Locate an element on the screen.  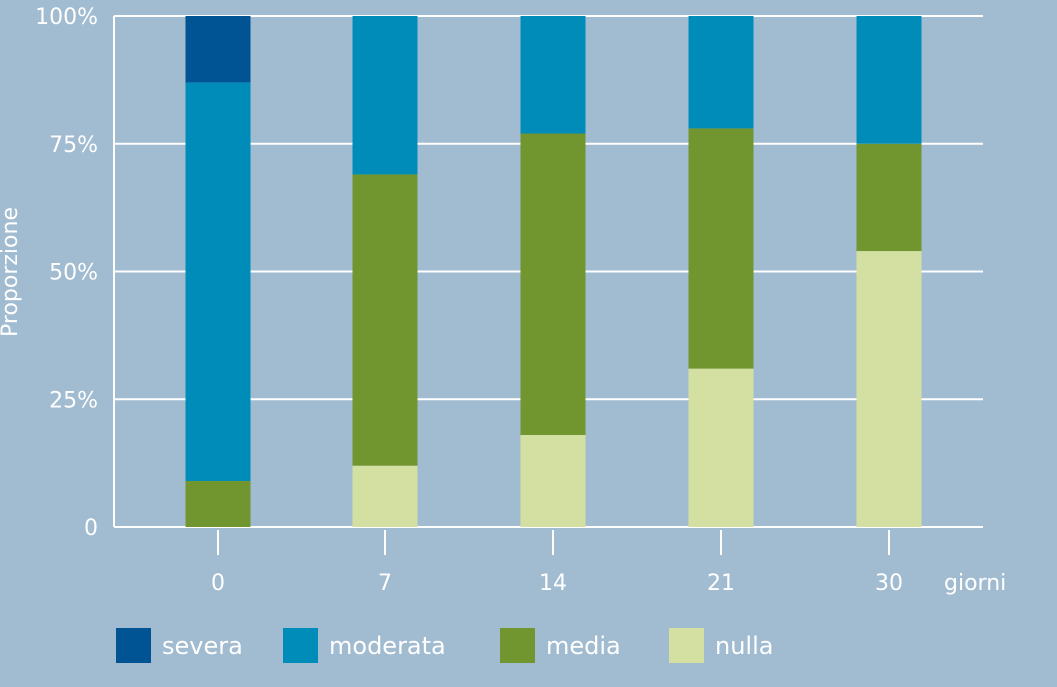
legend-swatch-moderata is located at coordinates (300, 645).